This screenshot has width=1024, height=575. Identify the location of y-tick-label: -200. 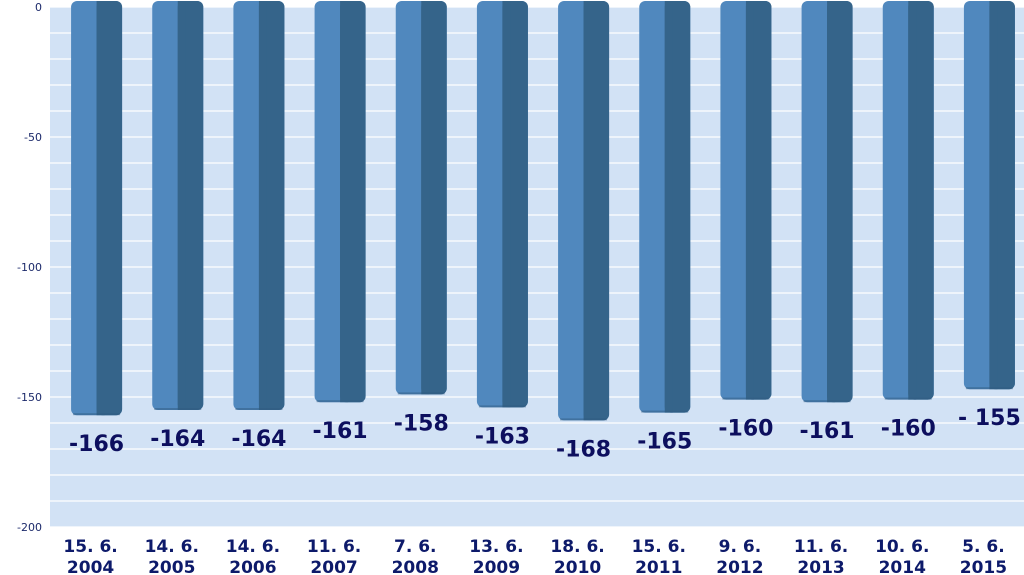
(29, 527).